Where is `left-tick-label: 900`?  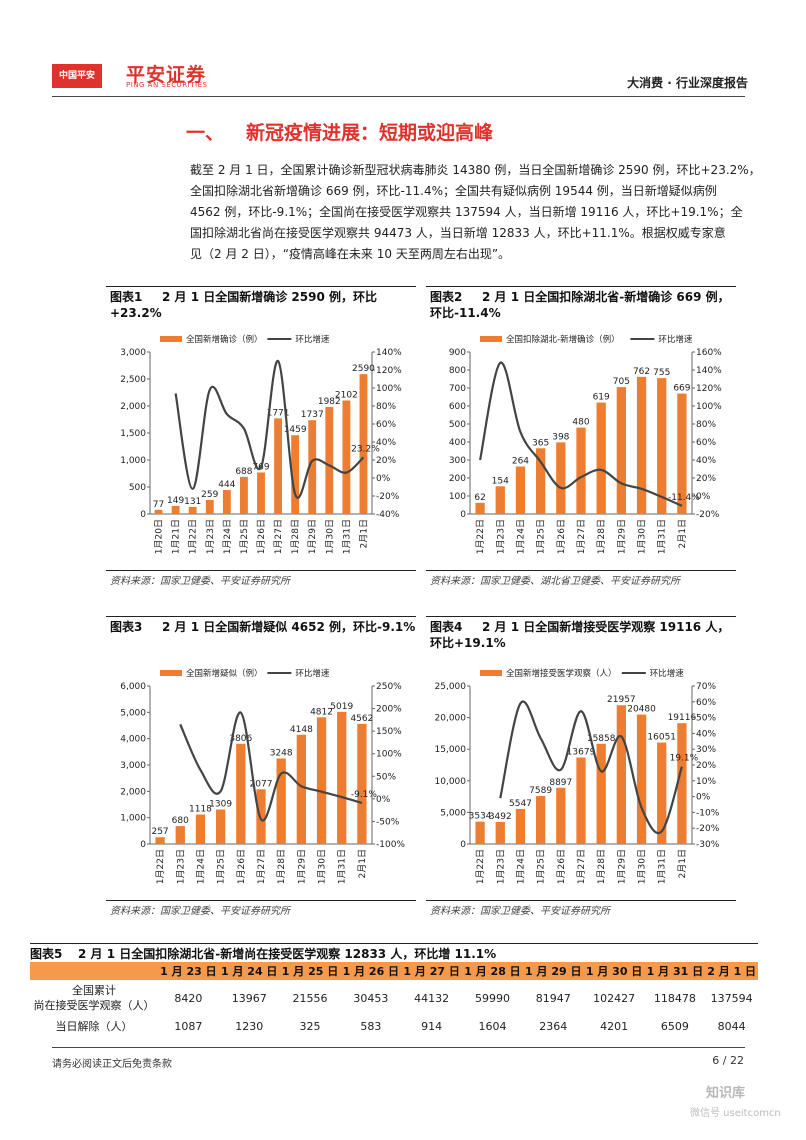
left-tick-label: 900 is located at coordinates (457, 353).